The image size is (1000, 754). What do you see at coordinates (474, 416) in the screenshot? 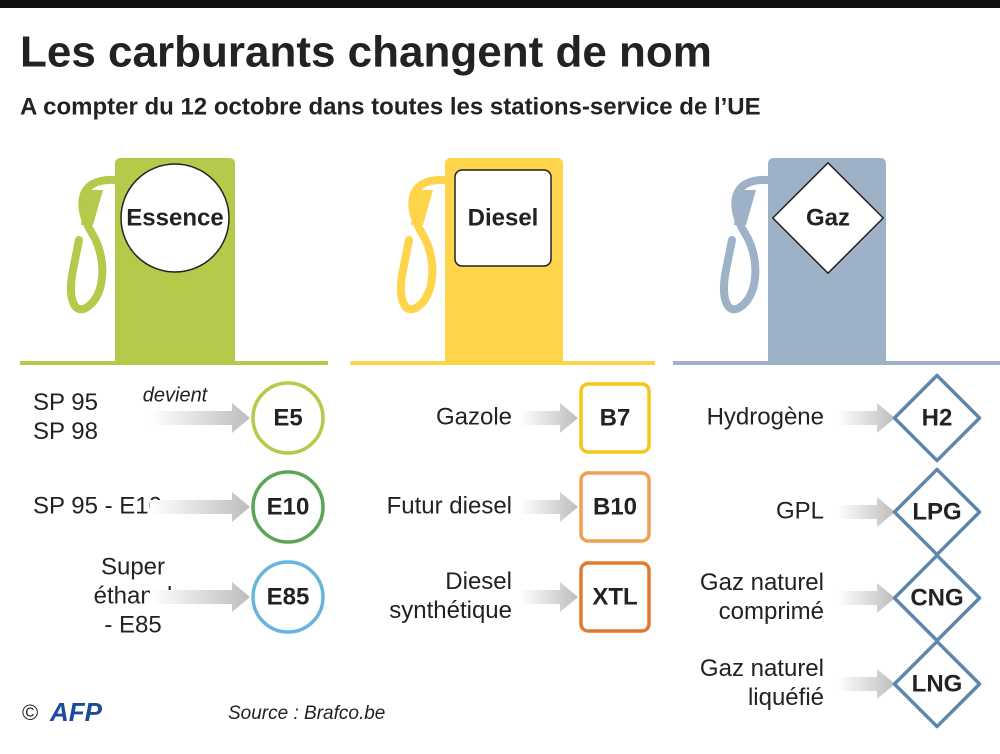
I see `old-name: Gazole` at bounding box center [474, 416].